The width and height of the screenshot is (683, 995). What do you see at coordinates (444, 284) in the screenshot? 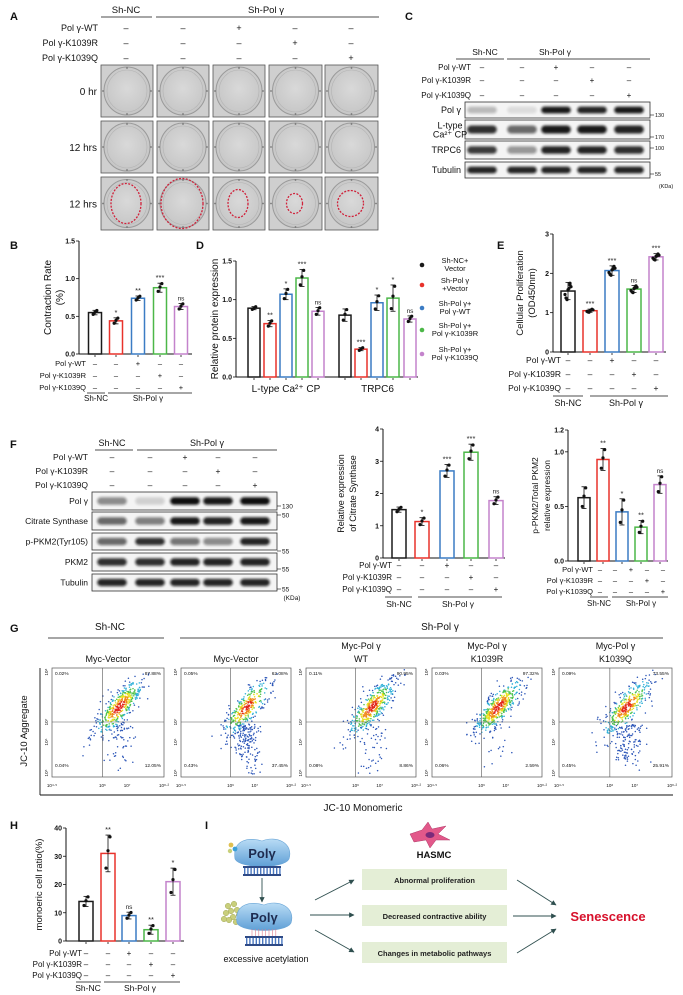
I see `legend-item: Sh-Pol γ+Vector` at bounding box center [444, 284].